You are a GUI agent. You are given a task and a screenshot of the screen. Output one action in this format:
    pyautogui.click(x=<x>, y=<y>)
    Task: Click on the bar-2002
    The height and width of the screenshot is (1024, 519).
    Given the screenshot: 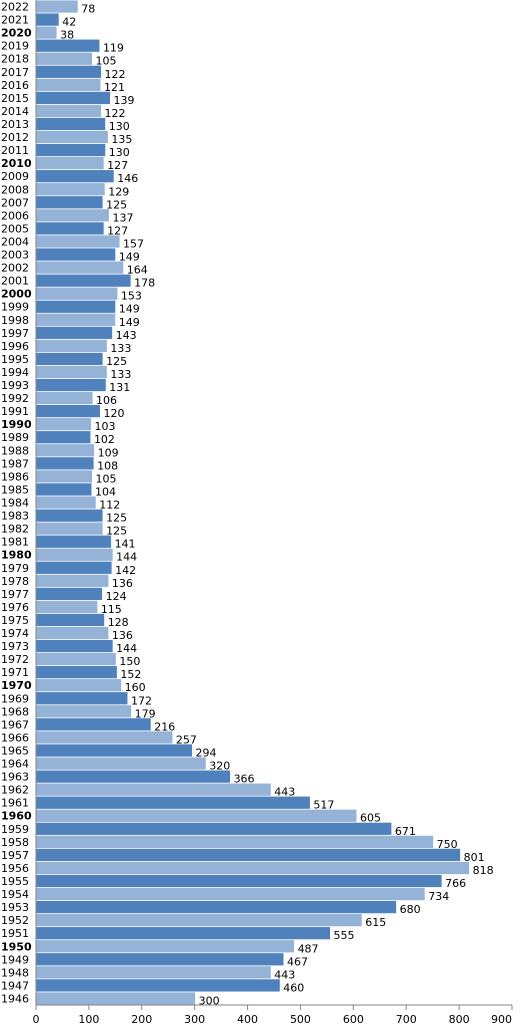 What is the action you would take?
    pyautogui.click(x=80, y=267)
    